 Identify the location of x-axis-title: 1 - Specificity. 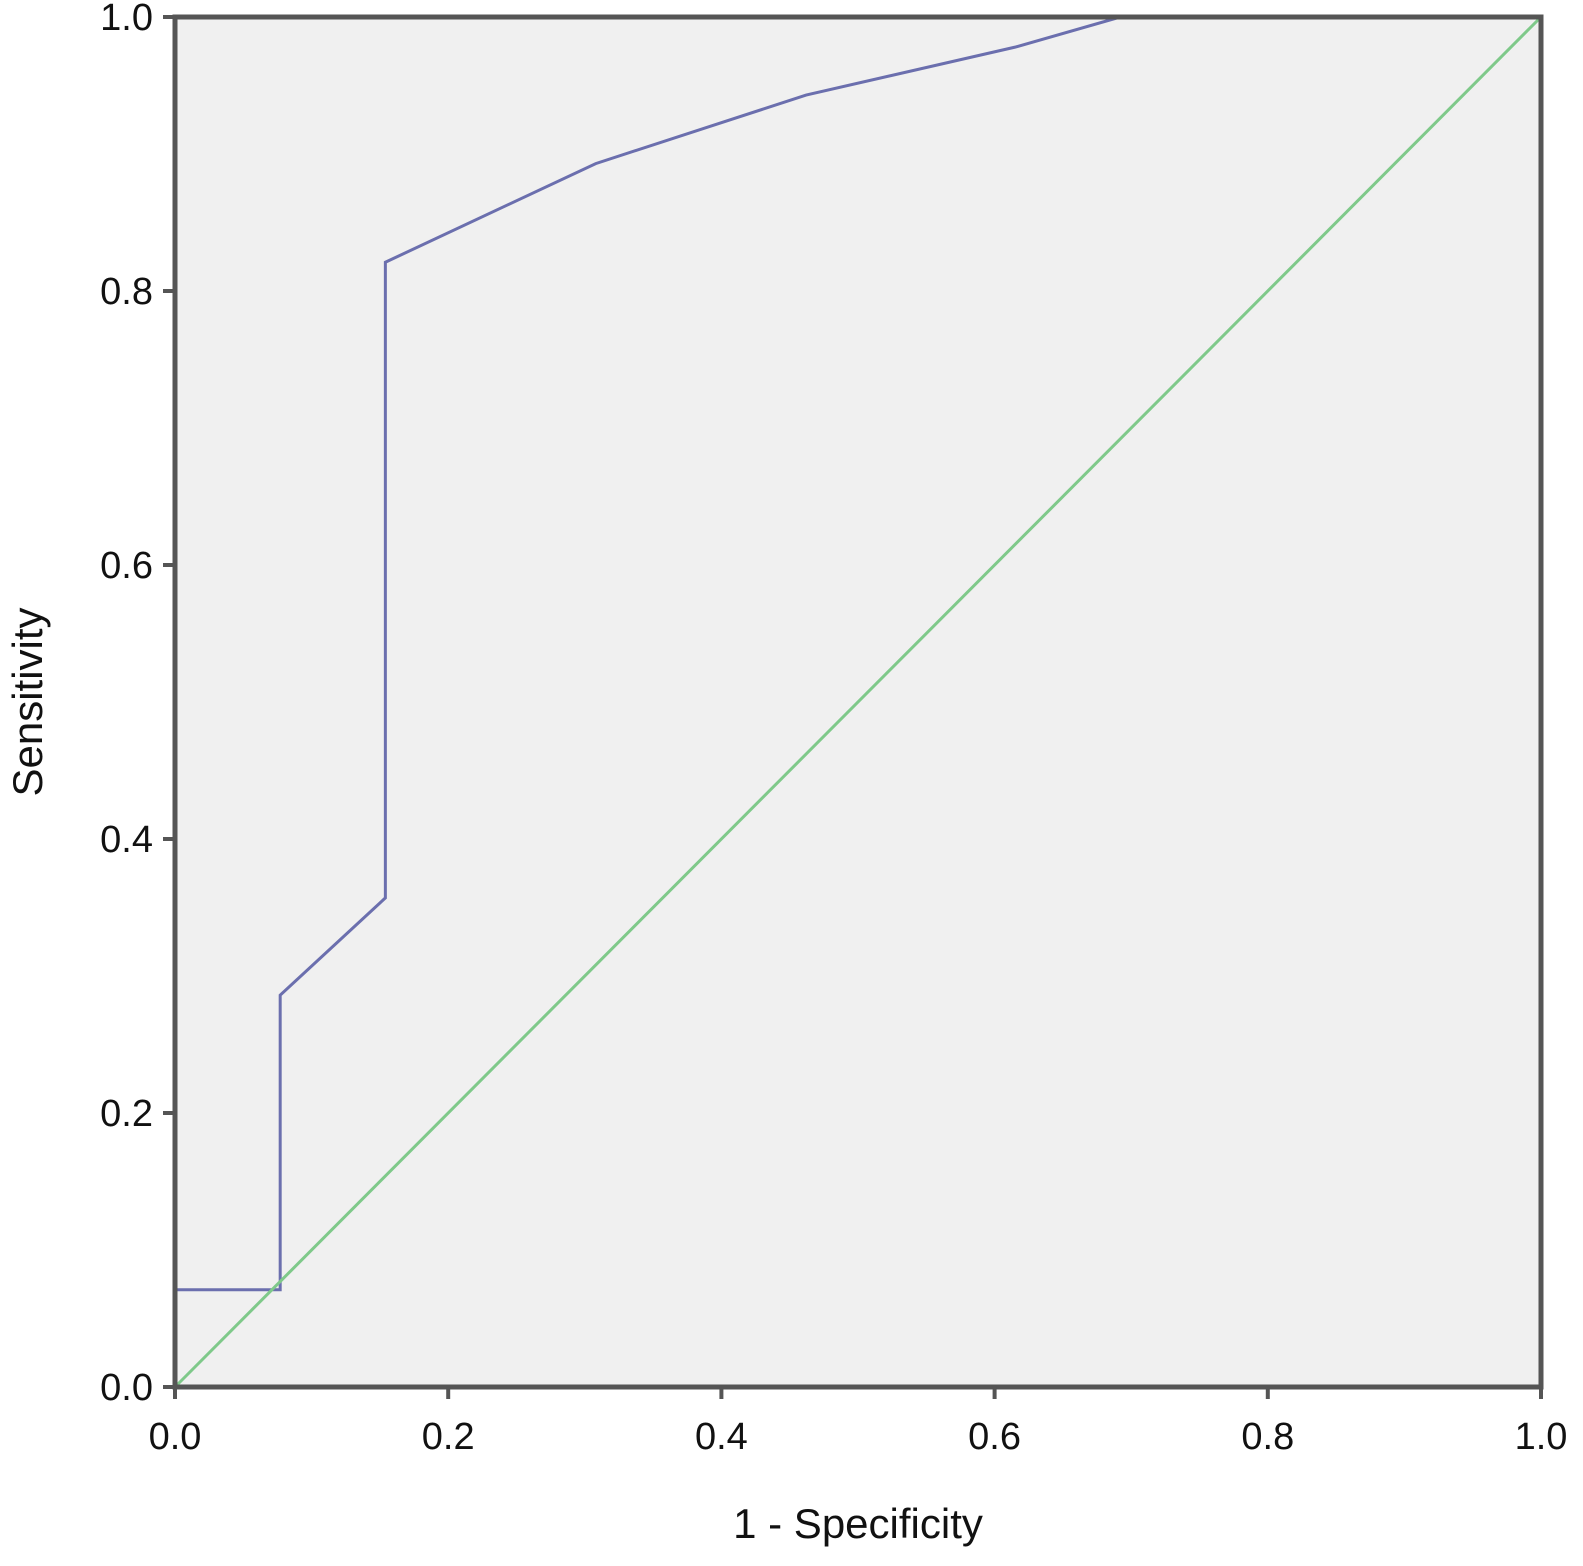
(858, 1523).